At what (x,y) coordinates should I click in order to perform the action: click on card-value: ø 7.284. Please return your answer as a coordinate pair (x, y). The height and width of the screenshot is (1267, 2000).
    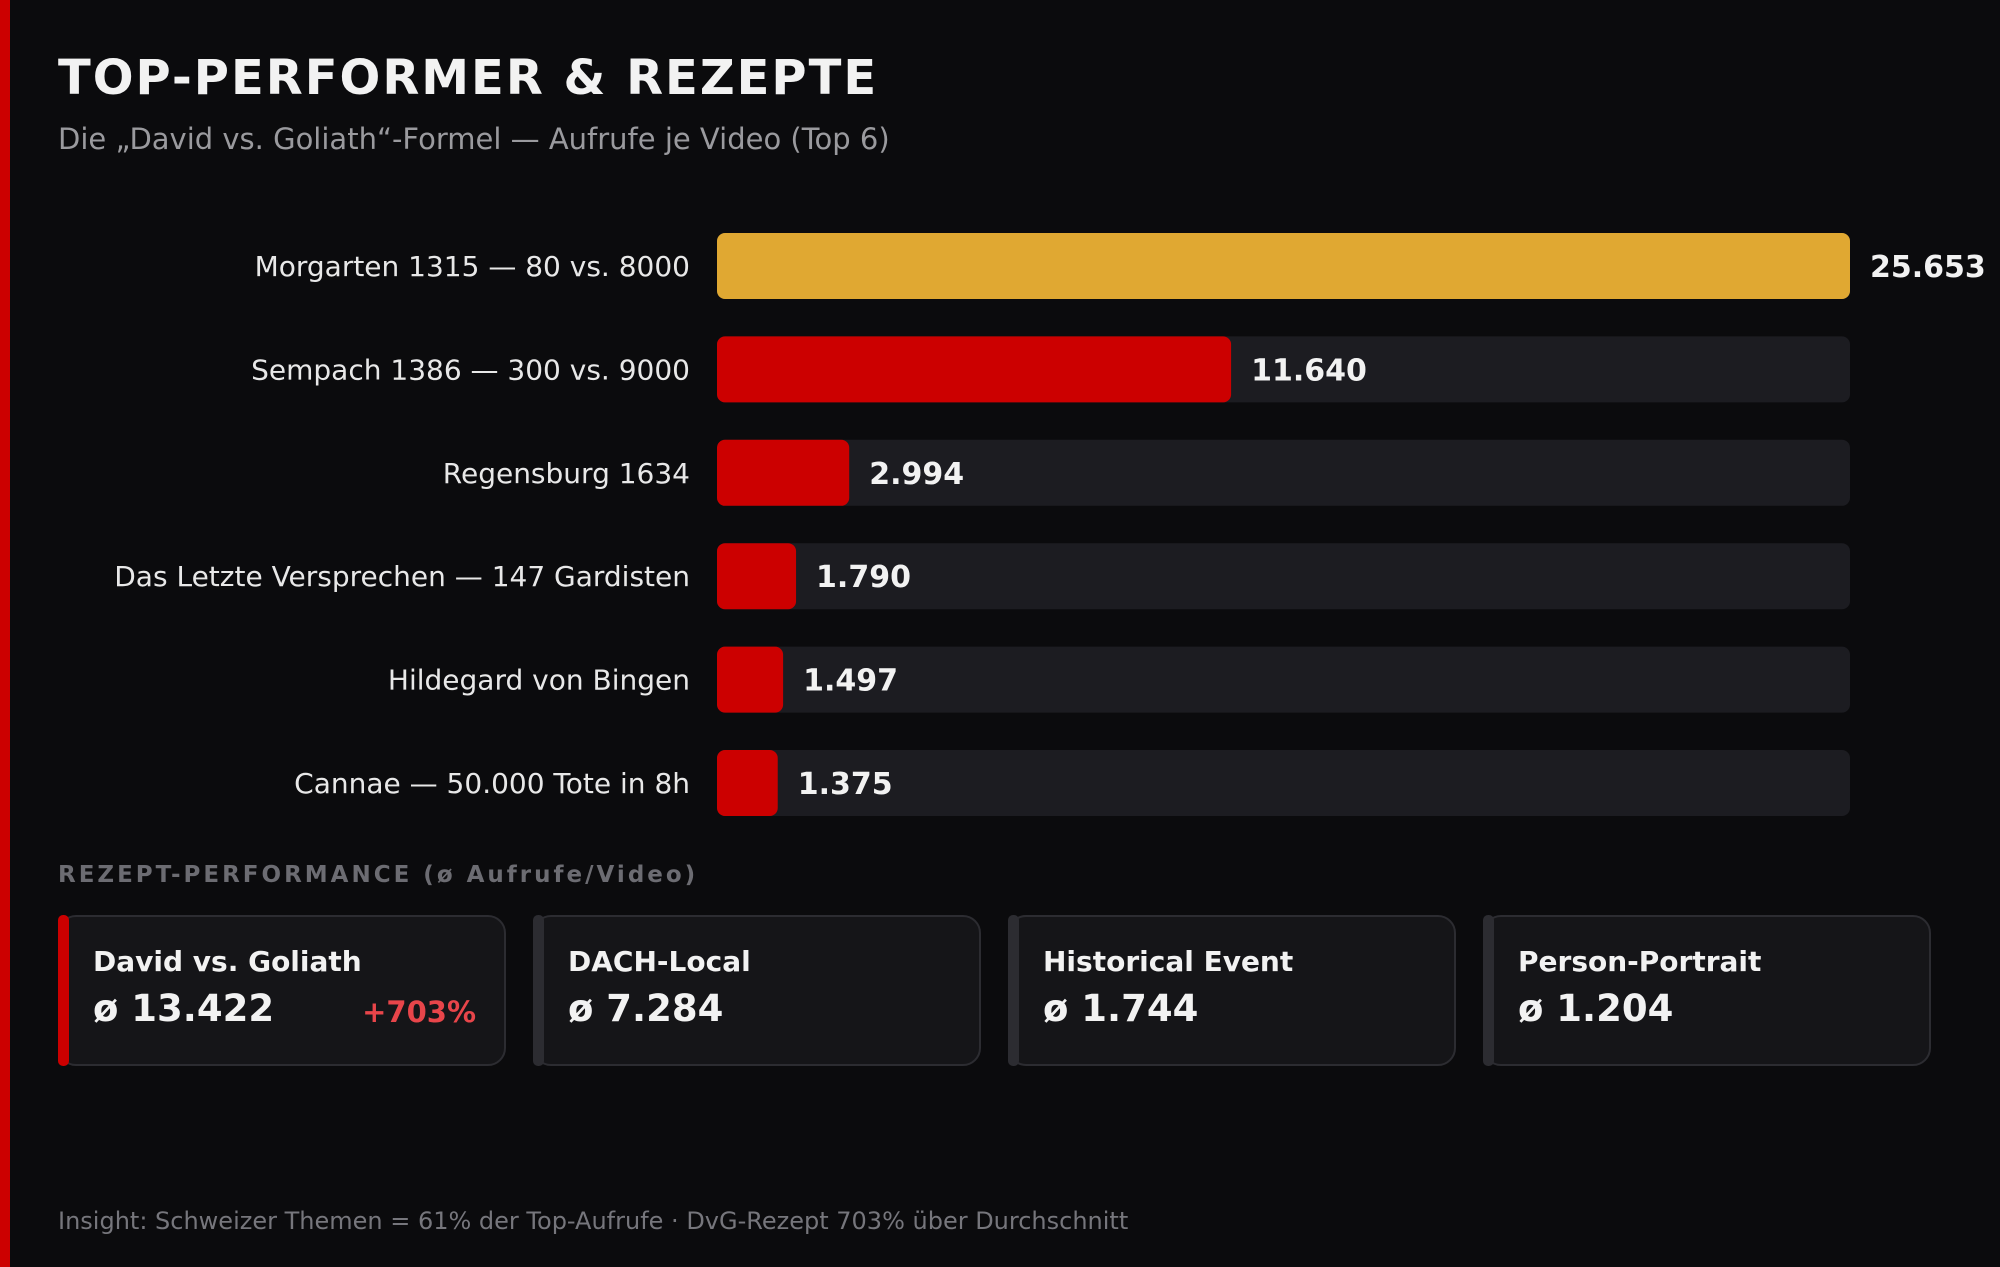
    Looking at the image, I should click on (646, 1008).